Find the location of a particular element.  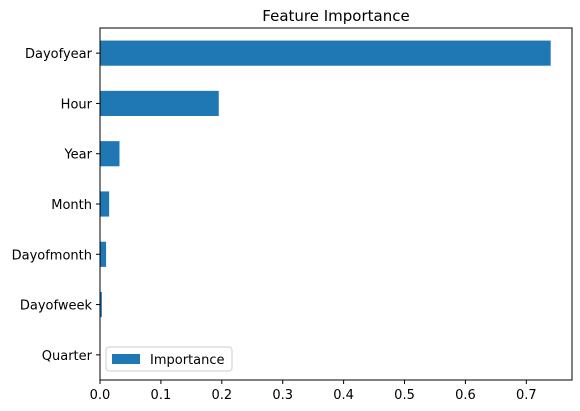

y-tick-label-quarter: Quarter is located at coordinates (67, 356).